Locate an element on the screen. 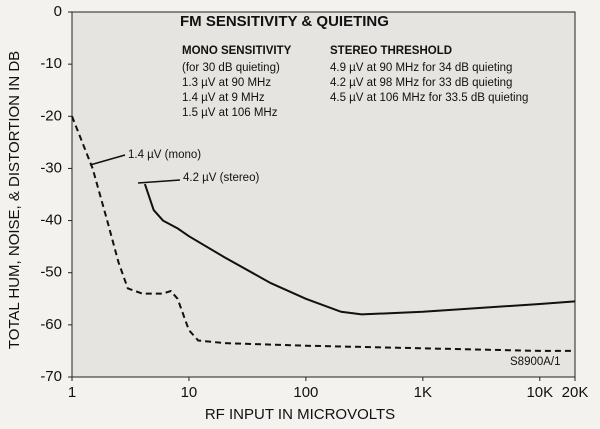 This screenshot has height=429, width=600. chart-title: FM SENSITIVITY & QUIETING is located at coordinates (284, 21).